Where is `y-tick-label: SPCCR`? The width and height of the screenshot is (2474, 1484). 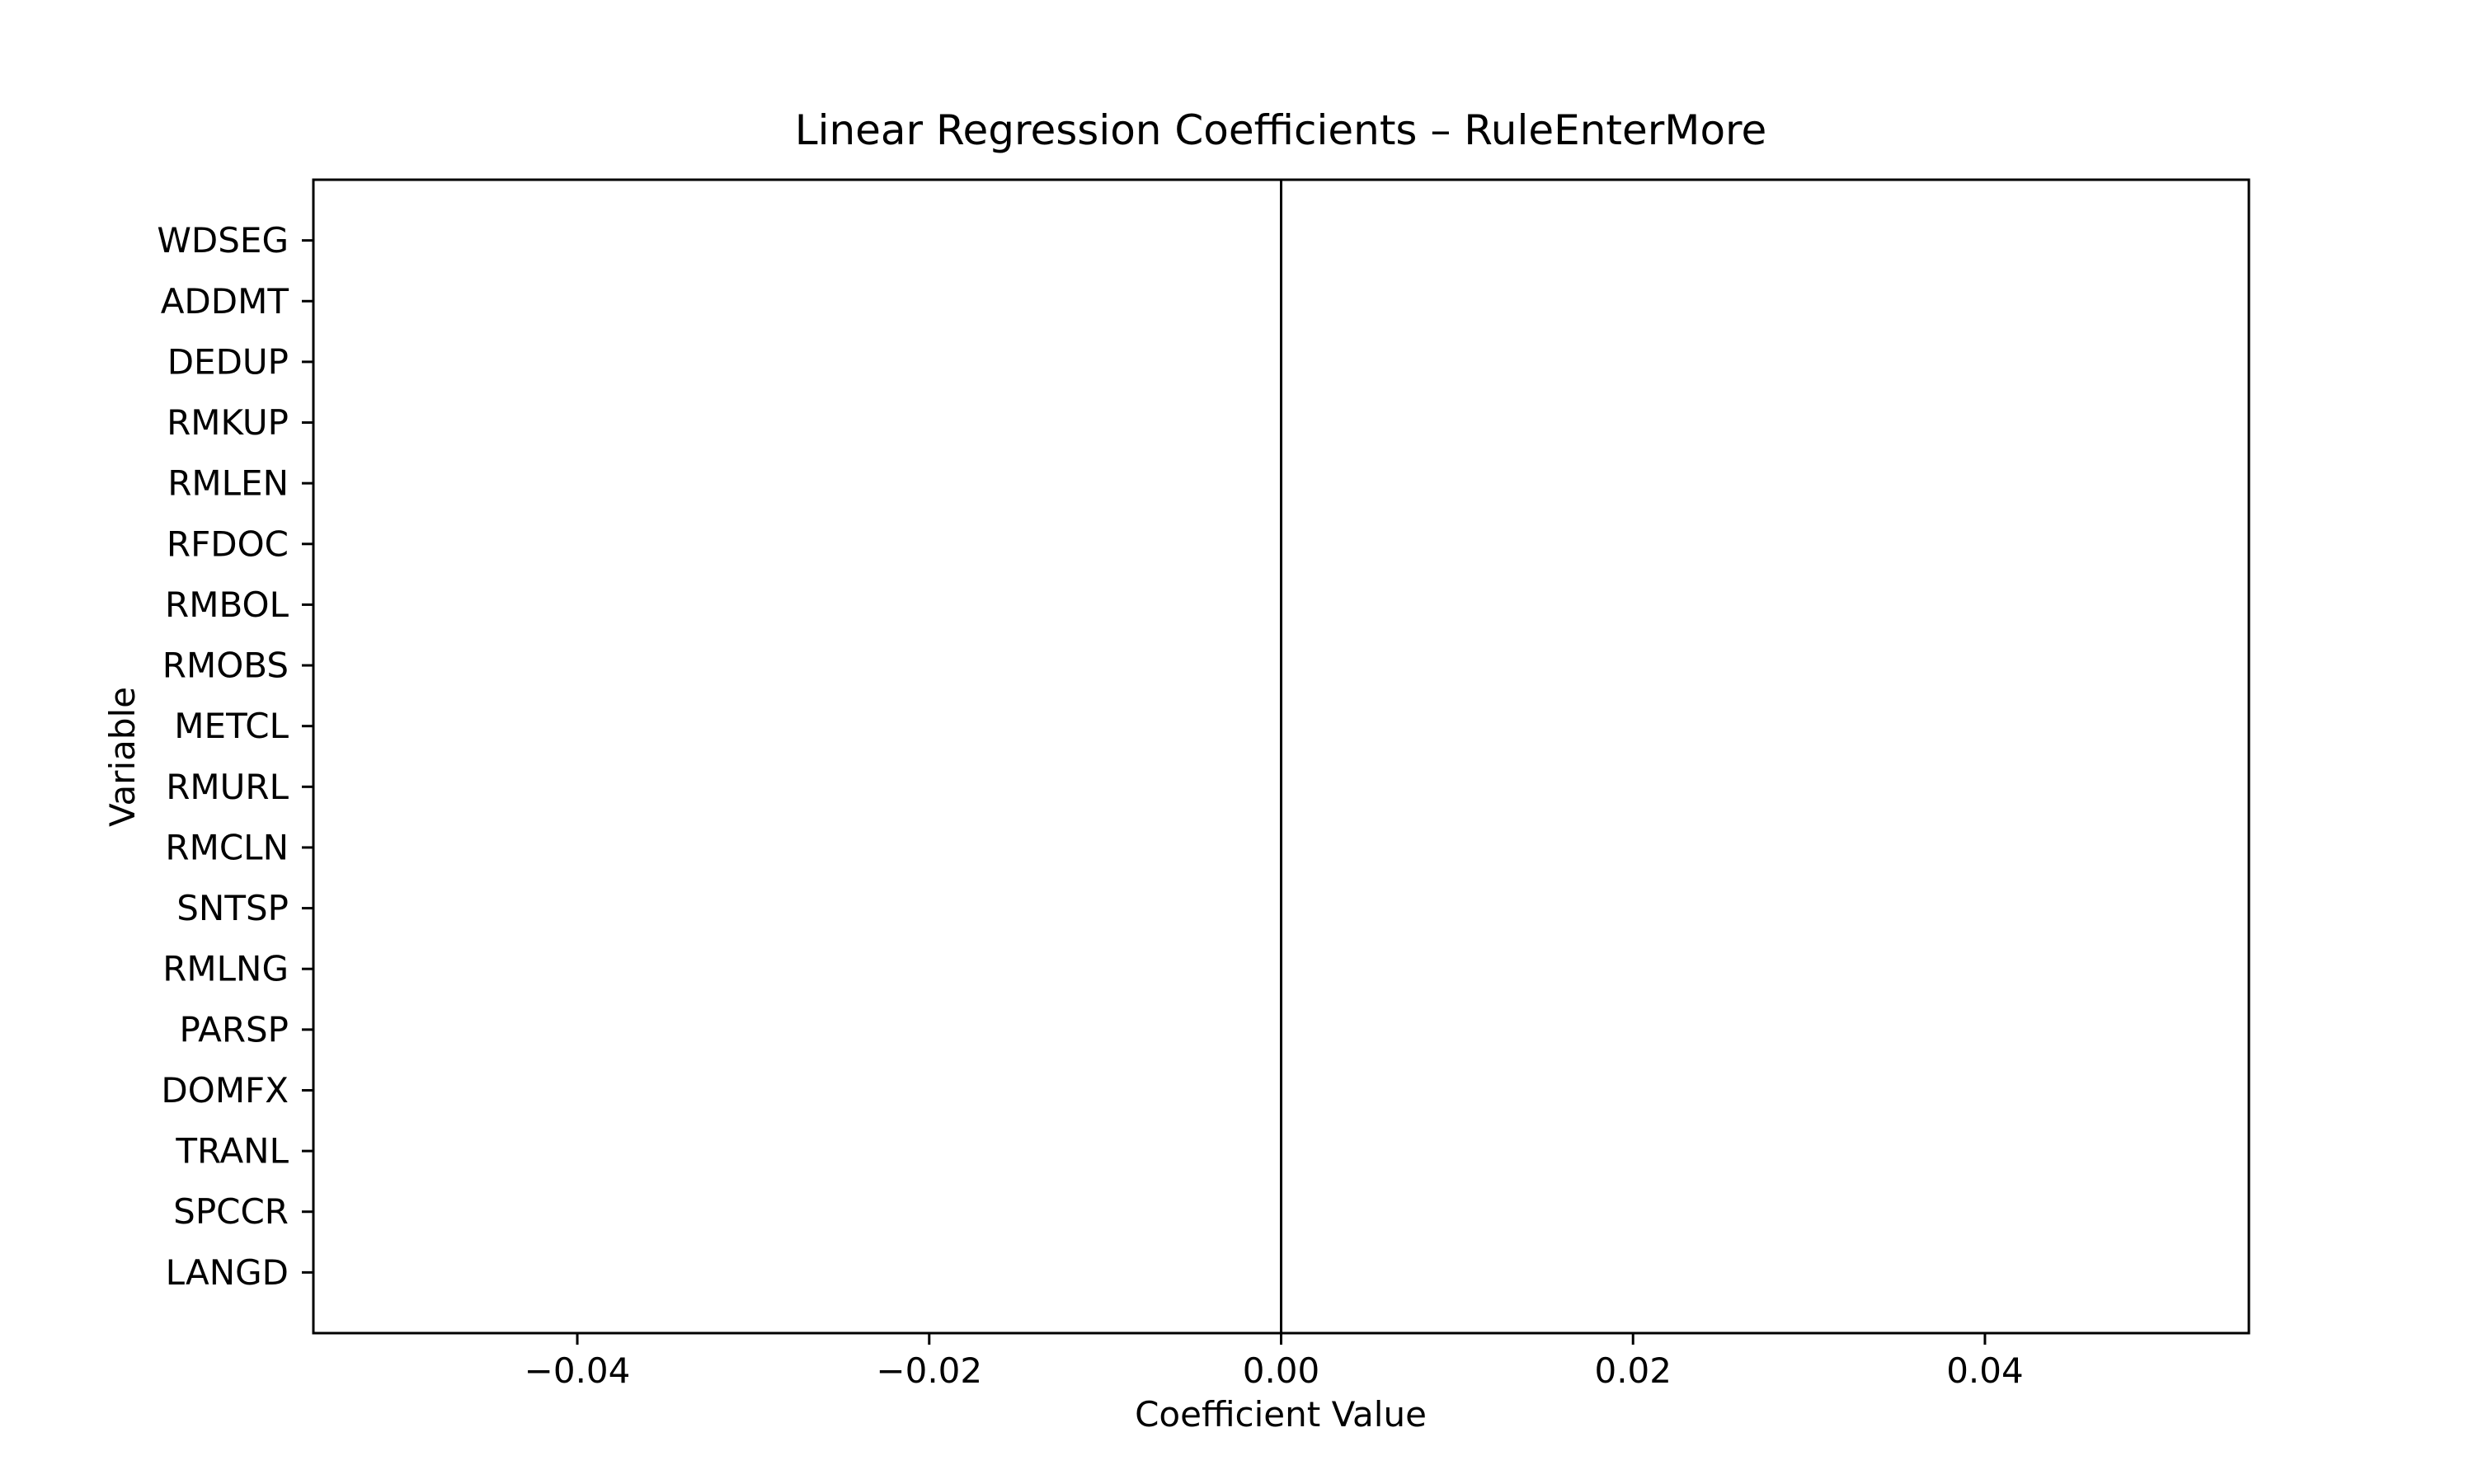 y-tick-label: SPCCR is located at coordinates (231, 1211).